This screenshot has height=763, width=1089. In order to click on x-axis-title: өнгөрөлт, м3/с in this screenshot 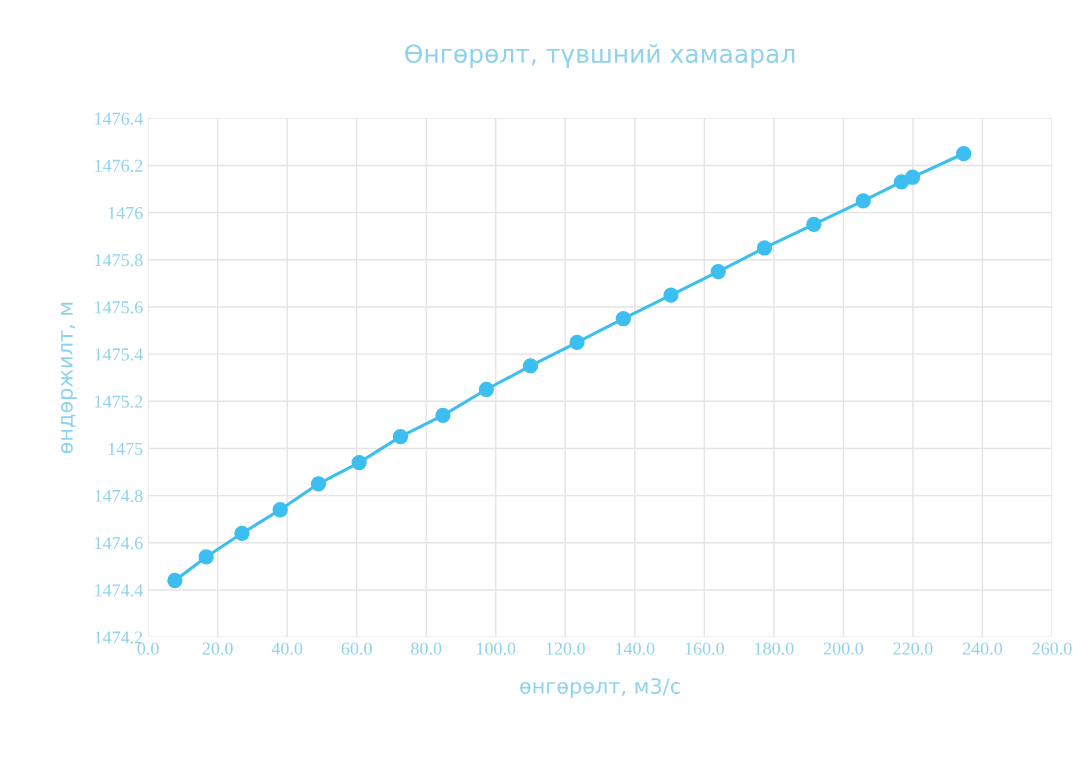, I will do `click(600, 688)`.